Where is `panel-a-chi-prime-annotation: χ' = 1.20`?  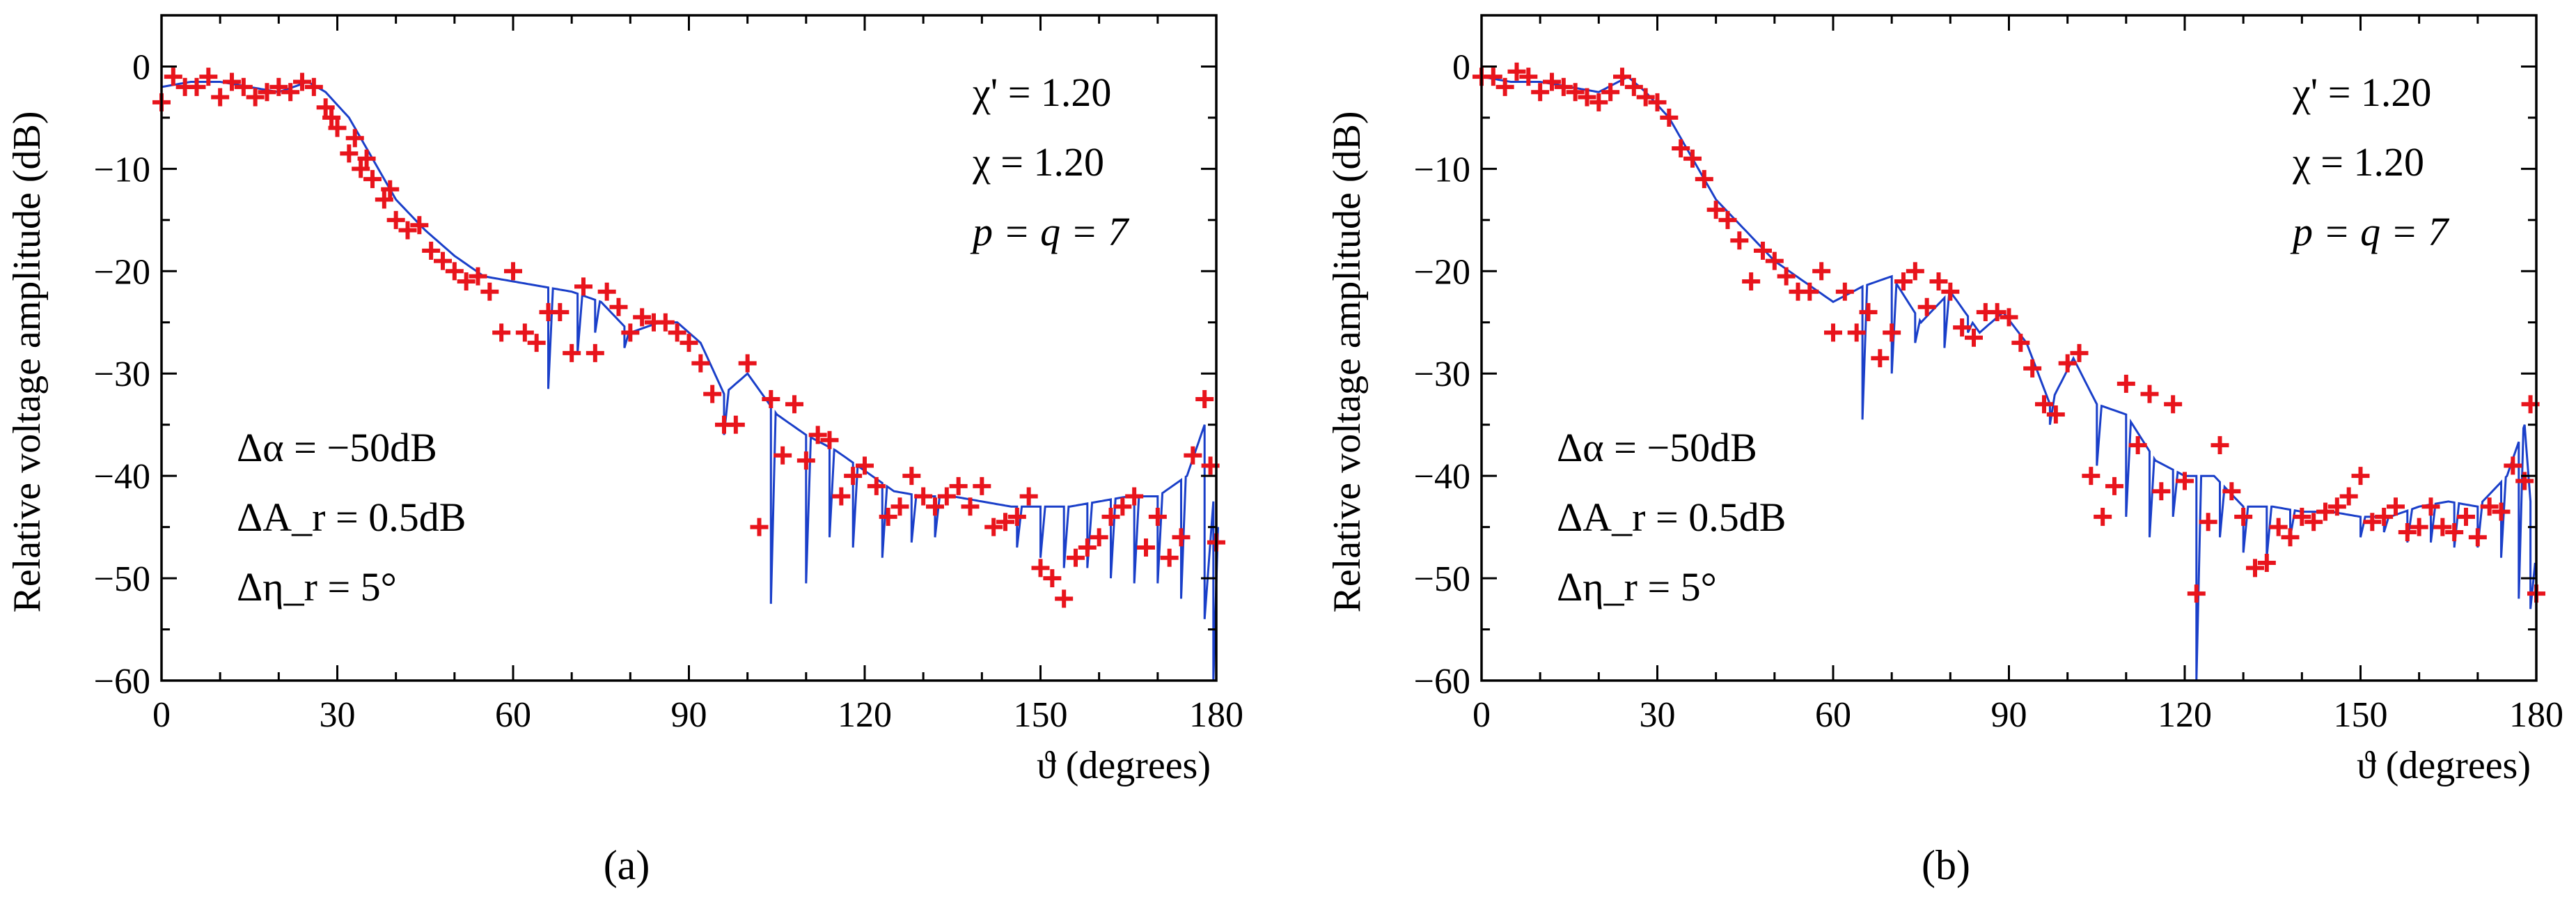 panel-a-chi-prime-annotation: χ' = 1.20 is located at coordinates (1041, 93).